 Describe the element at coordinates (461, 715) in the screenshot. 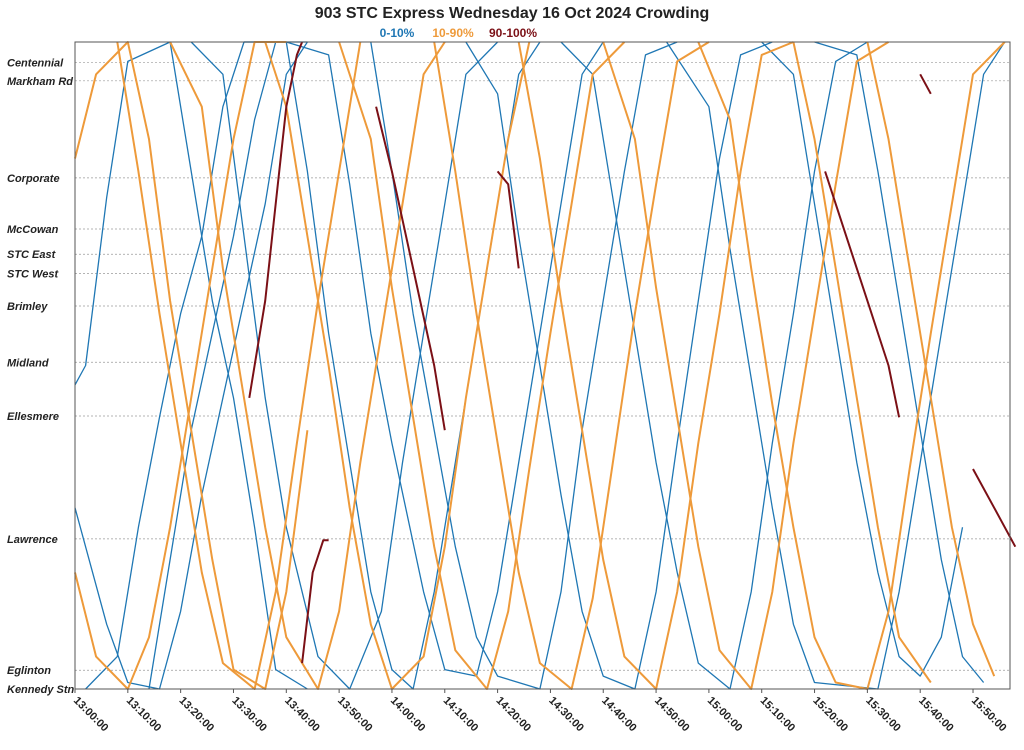

I see `x-tick-label: 14:10:00` at that location.